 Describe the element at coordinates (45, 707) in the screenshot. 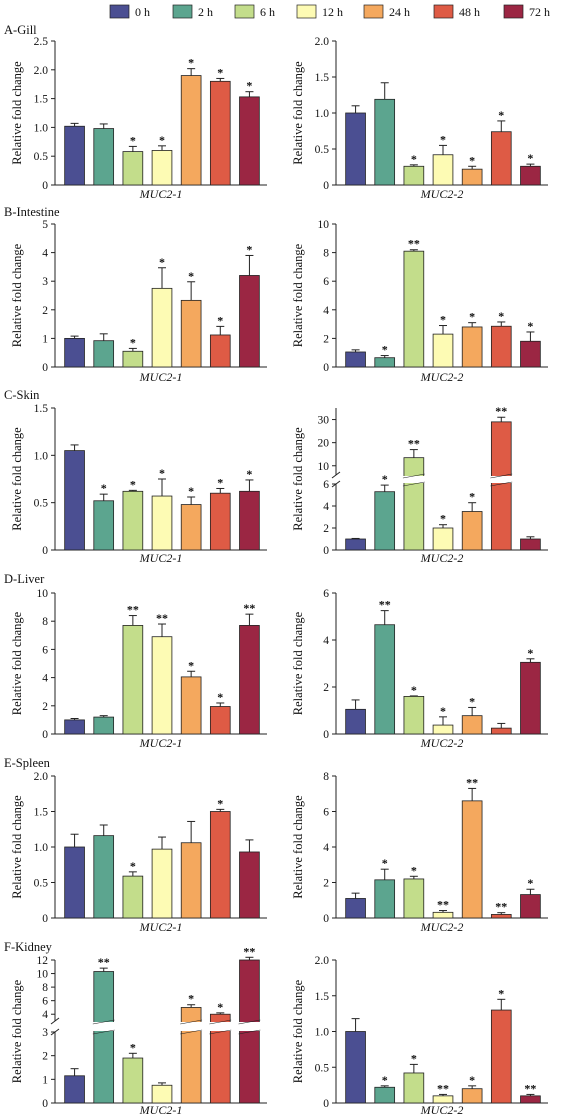

I see `y-tick-label: 2` at that location.